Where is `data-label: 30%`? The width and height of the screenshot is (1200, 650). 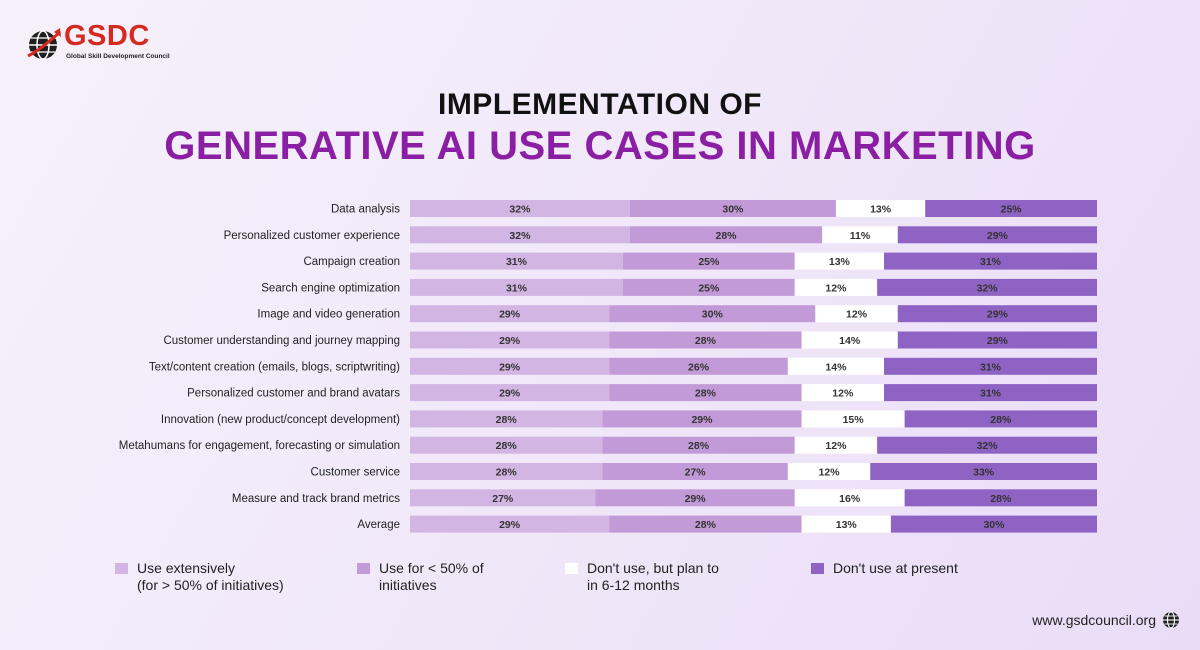
data-label: 30% is located at coordinates (713, 315).